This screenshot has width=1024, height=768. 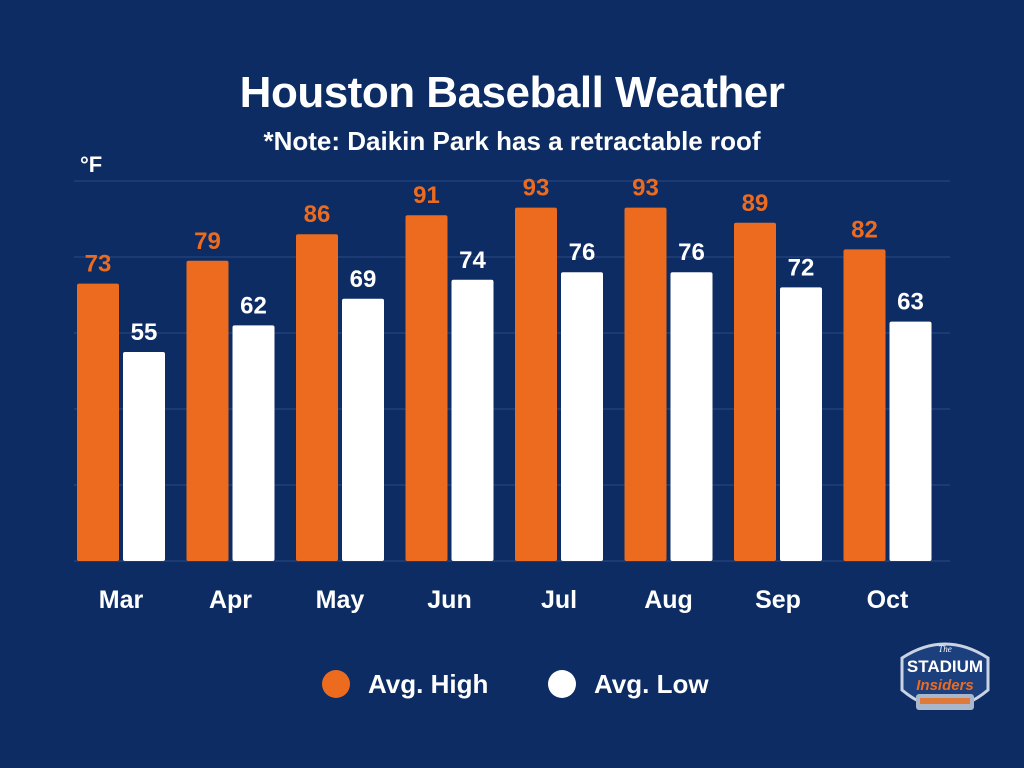 I want to click on data-label-low-apr: 62, so click(x=253, y=305).